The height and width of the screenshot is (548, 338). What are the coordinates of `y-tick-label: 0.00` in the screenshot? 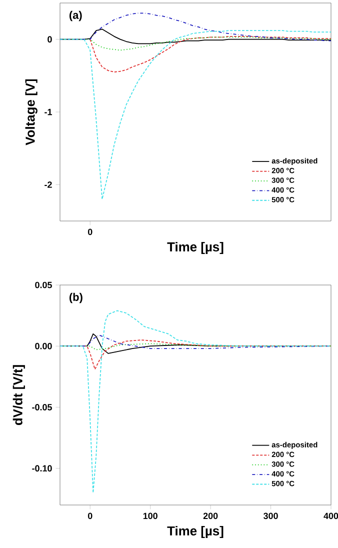 It's located at (43, 346).